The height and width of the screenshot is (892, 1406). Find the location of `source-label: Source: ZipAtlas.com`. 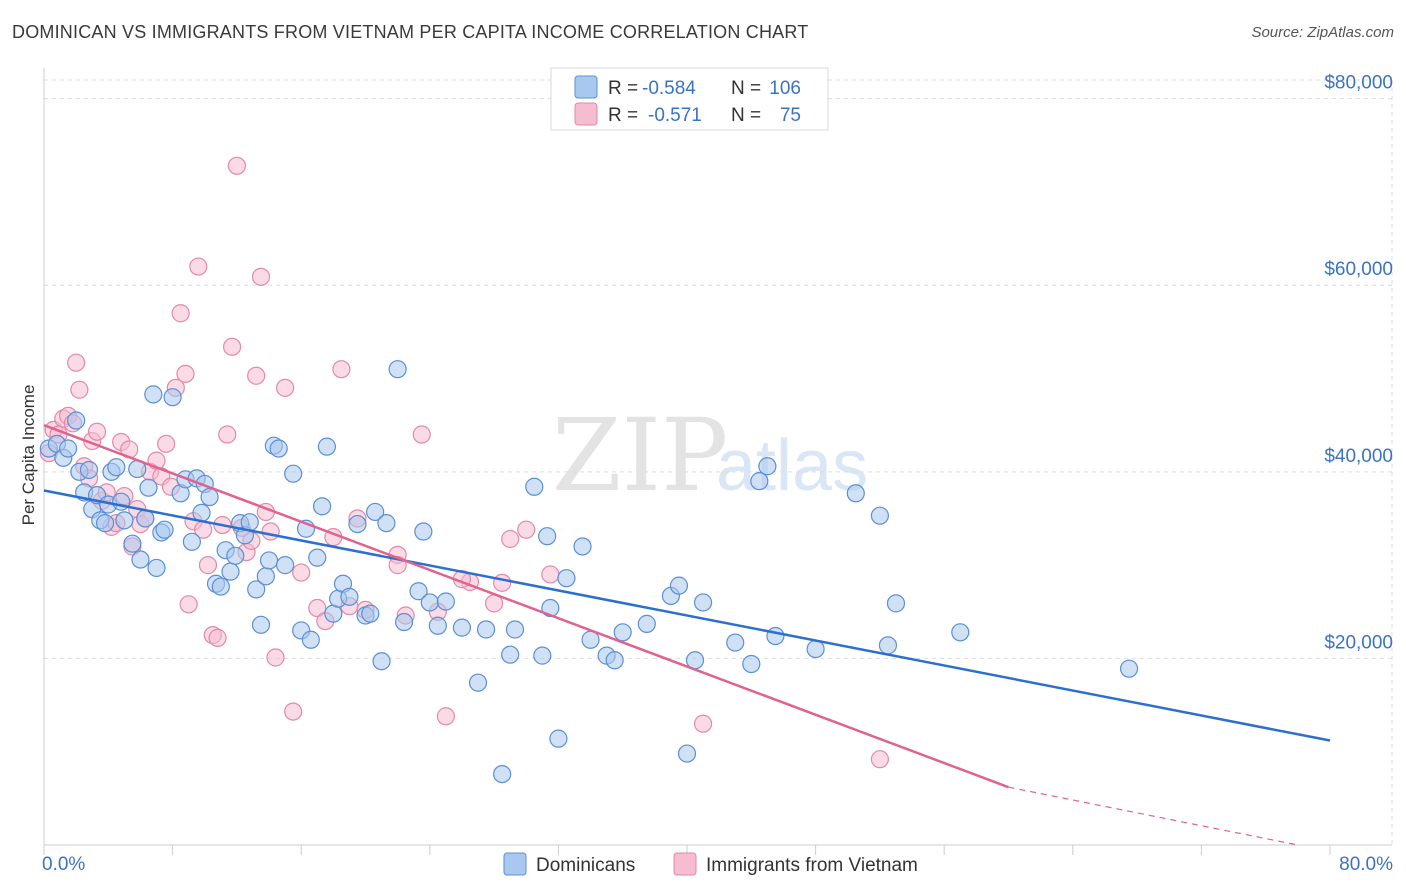

source-label: Source: ZipAtlas.com is located at coordinates (1322, 32).